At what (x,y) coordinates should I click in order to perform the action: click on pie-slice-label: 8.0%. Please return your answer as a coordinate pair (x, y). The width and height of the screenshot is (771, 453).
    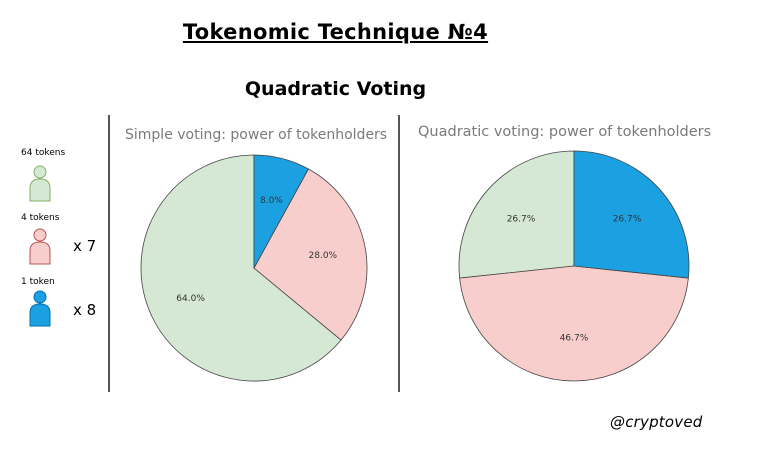
    Looking at the image, I should click on (271, 201).